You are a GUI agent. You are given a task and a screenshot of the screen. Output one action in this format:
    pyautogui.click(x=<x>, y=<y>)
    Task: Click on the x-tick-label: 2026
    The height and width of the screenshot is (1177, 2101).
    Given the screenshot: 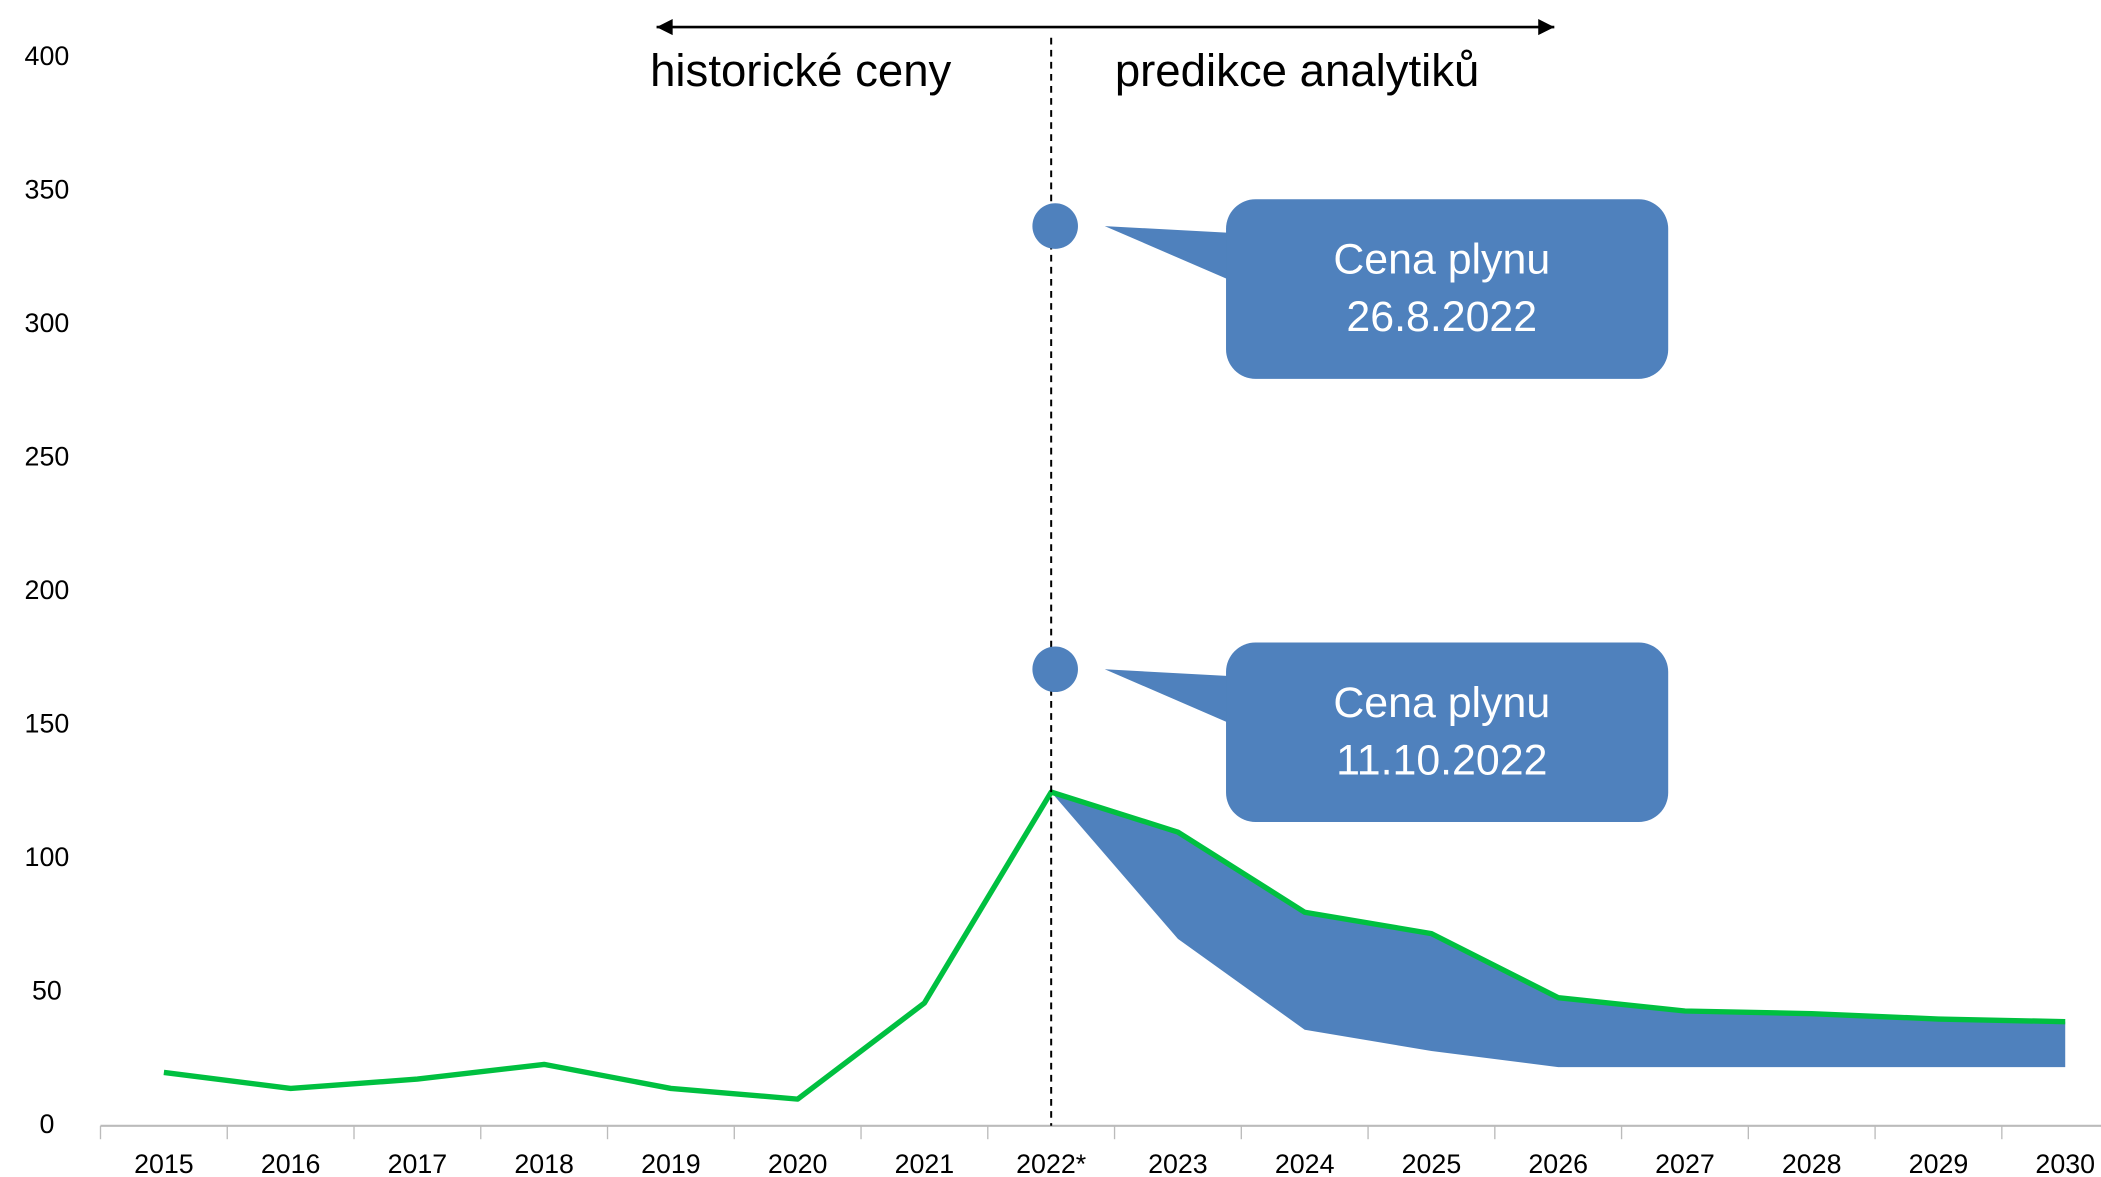 What is the action you would take?
    pyautogui.click(x=1558, y=1163)
    